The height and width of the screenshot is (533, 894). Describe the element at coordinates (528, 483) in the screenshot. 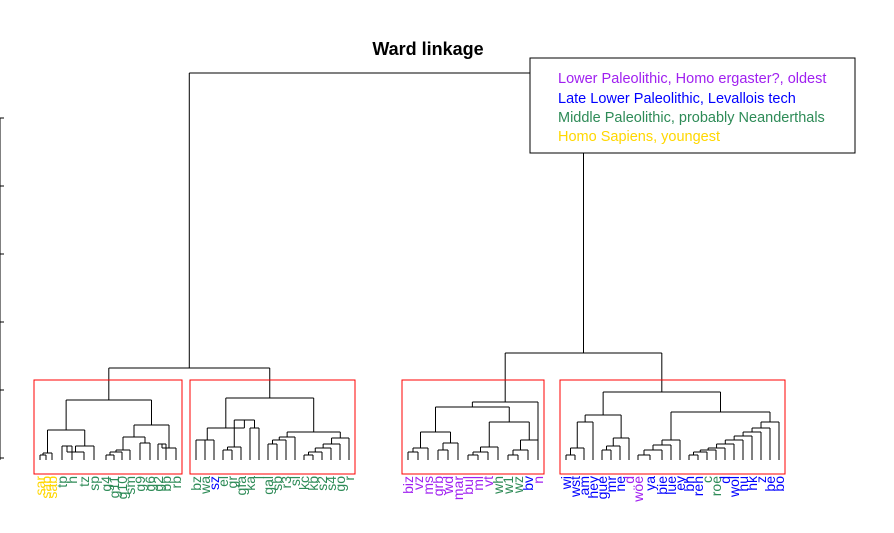

I see `leaf-label: bv` at that location.